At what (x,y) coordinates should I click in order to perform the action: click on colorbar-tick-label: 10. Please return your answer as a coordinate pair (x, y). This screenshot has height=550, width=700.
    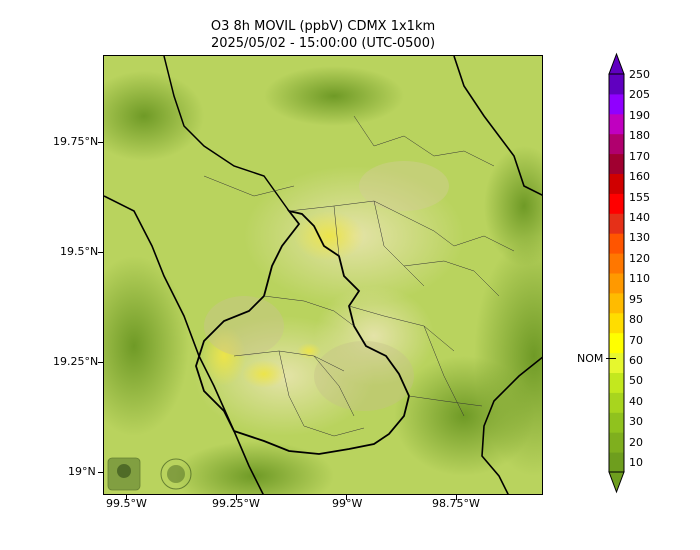
    Looking at the image, I should click on (636, 463).